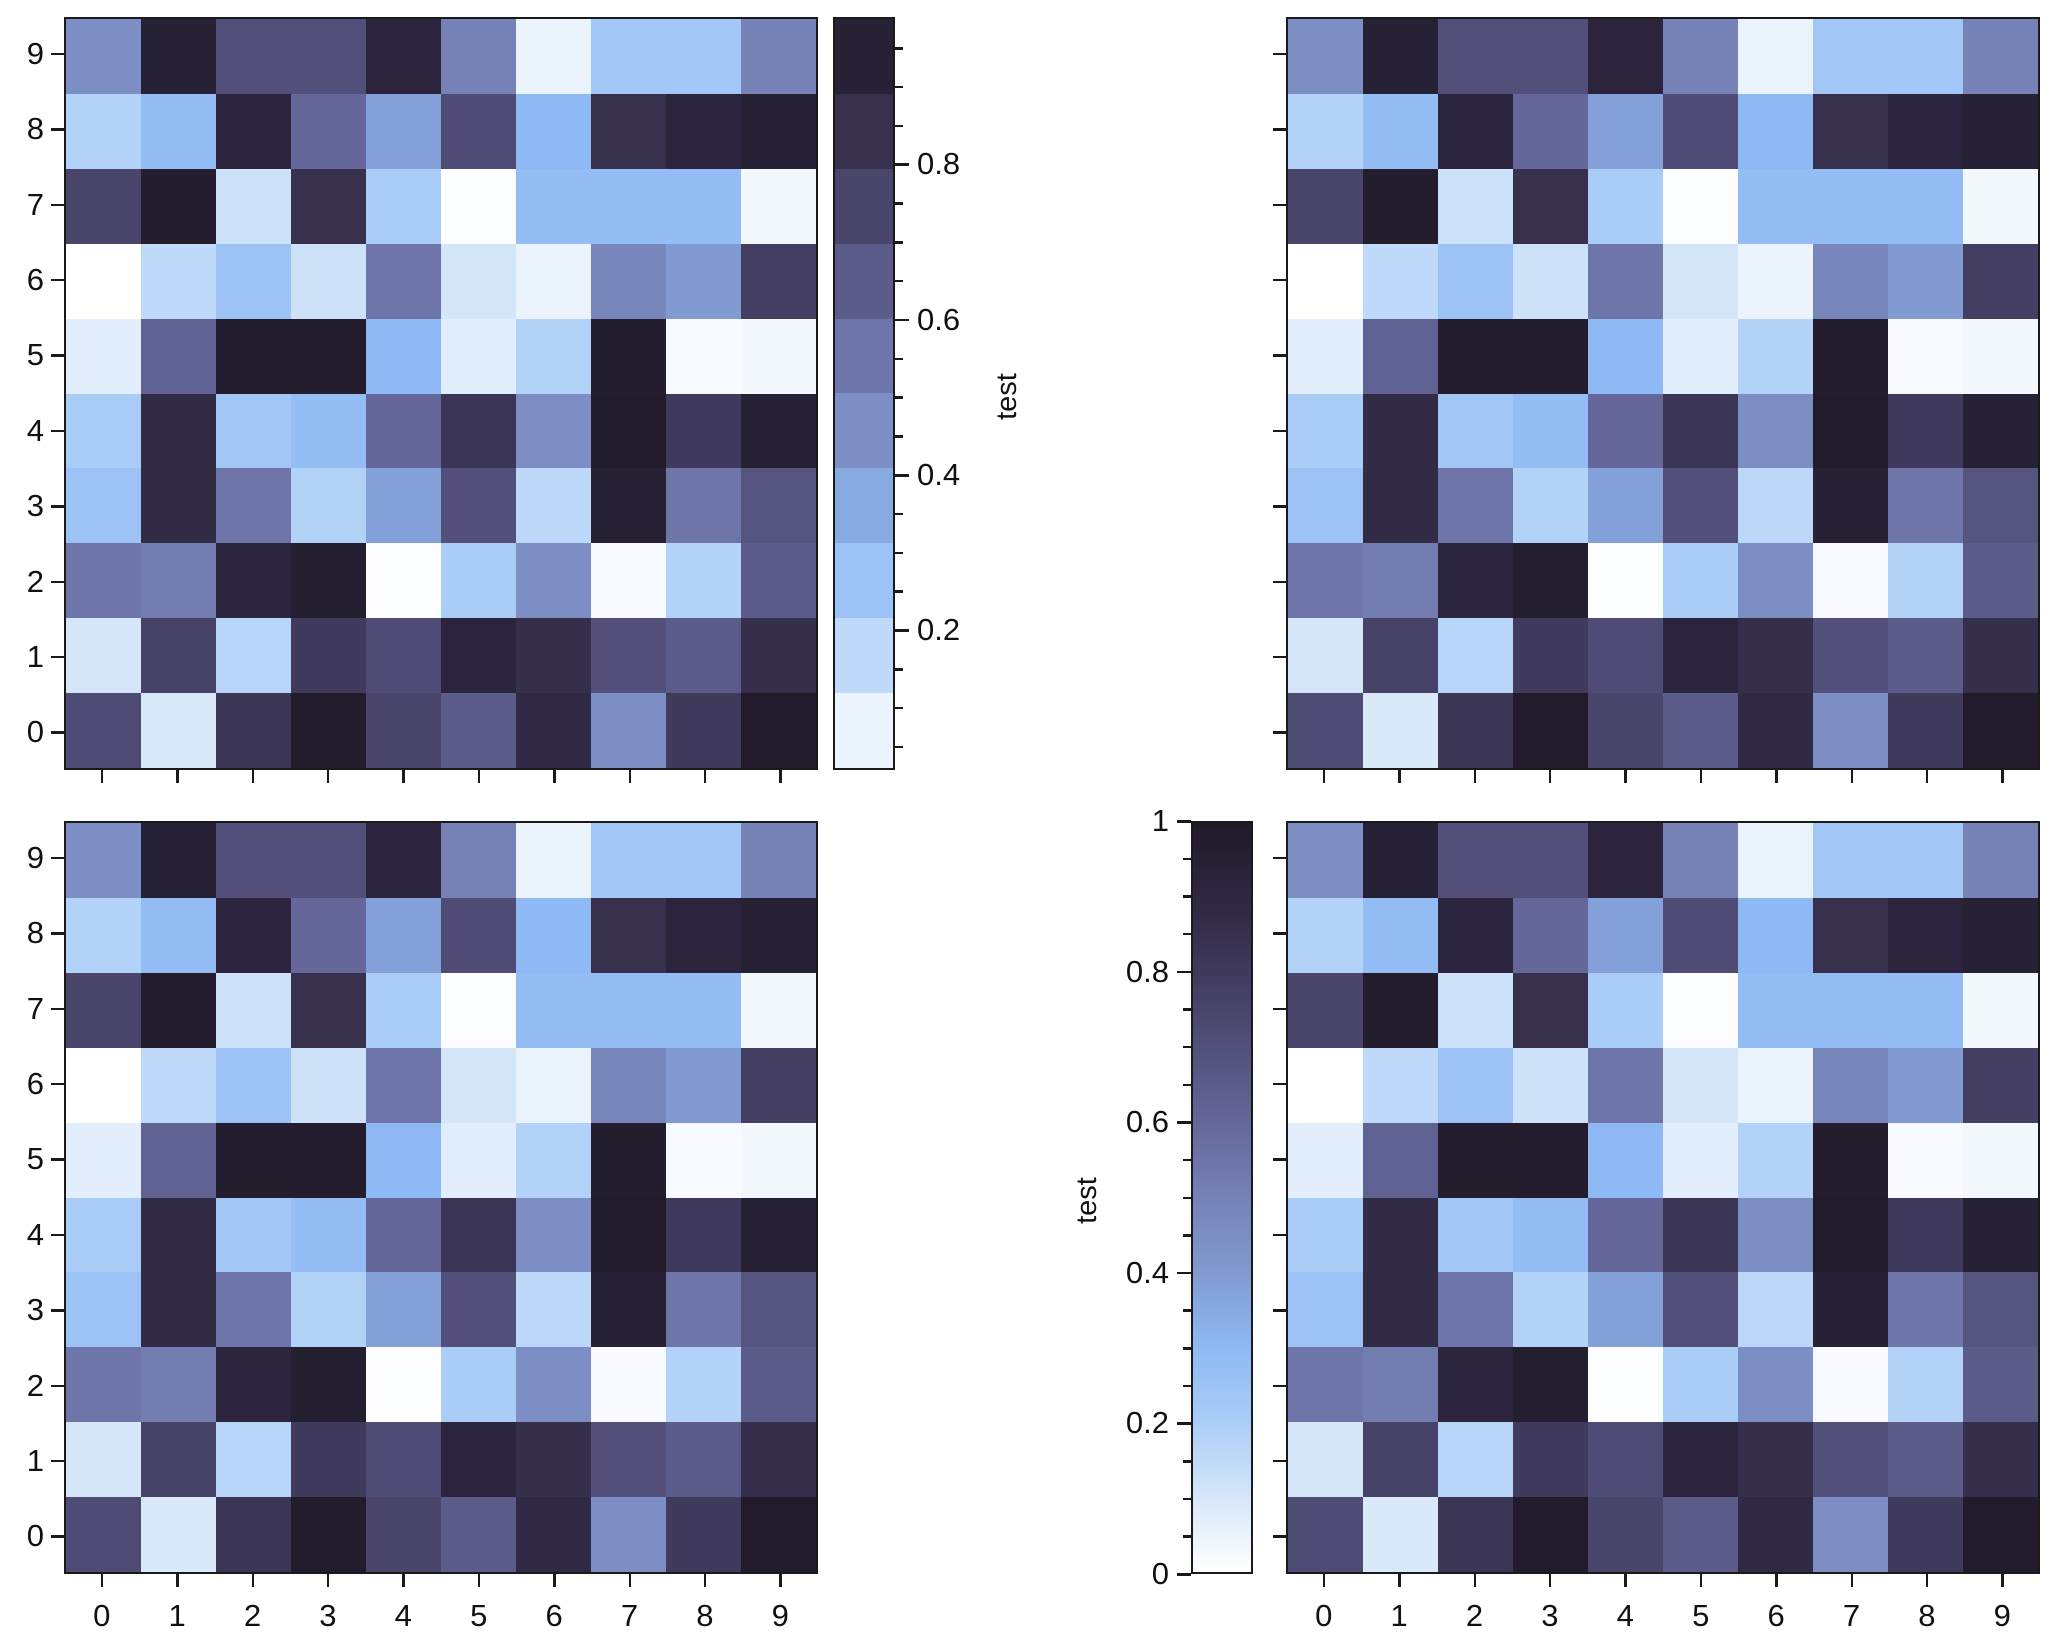  Describe the element at coordinates (35, 1008) in the screenshot. I see `tick-label: 7` at that location.